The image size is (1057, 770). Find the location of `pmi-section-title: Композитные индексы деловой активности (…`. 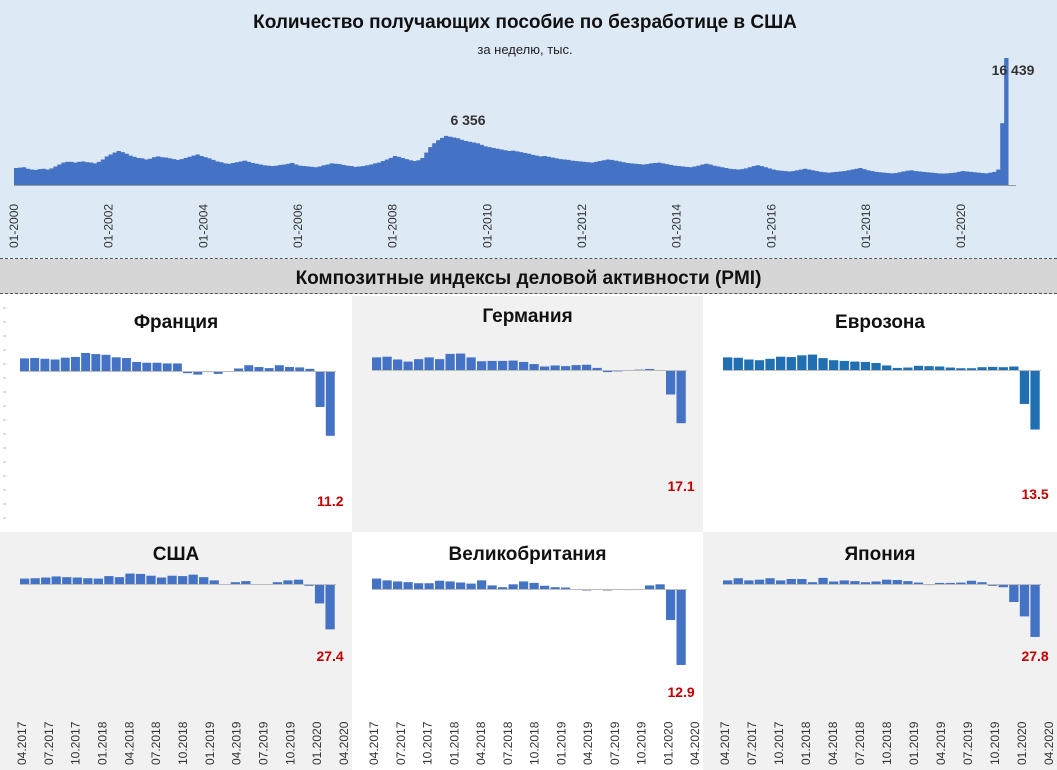

pmi-section-title: Композитные индексы деловой активности (… is located at coordinates (528, 278).